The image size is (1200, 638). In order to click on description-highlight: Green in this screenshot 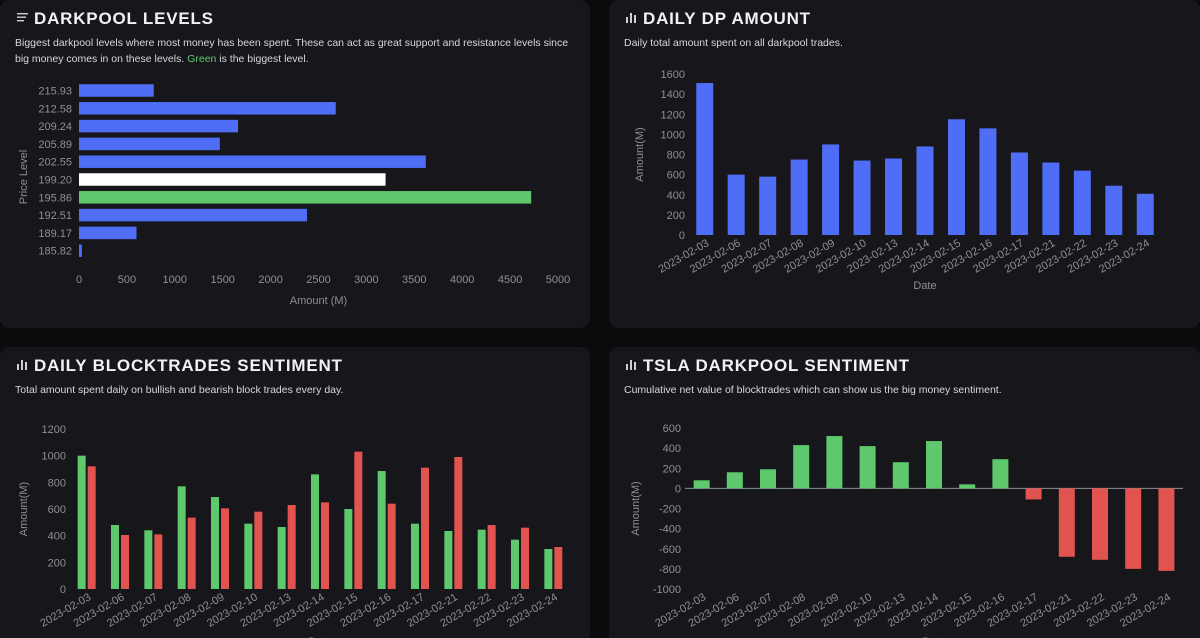, I will do `click(202, 59)`.